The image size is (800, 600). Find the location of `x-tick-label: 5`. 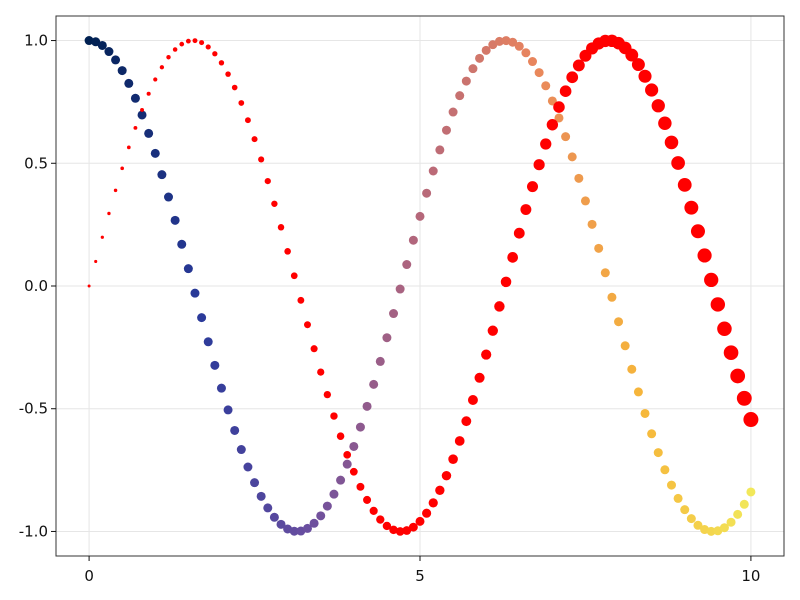

x-tick-label: 5 is located at coordinates (420, 576).